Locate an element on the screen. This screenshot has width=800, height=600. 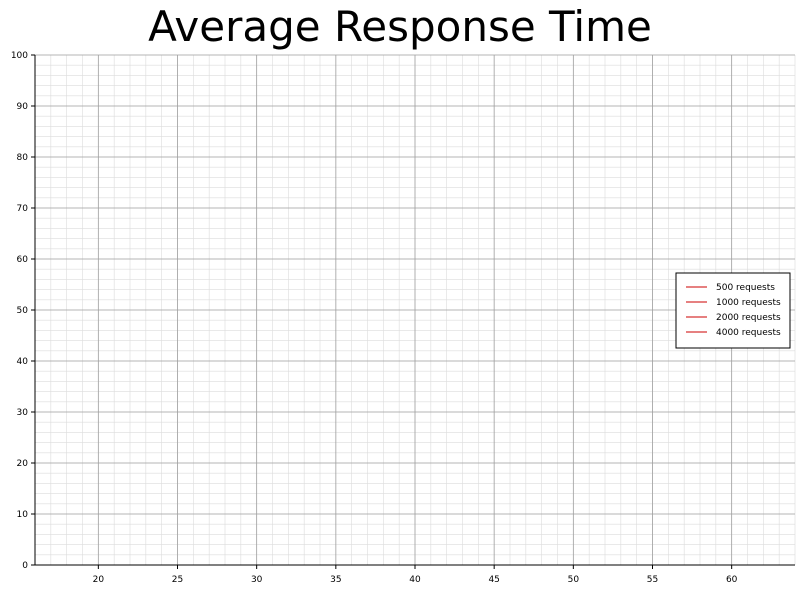
y-axis-ticks: 0 10 20 30 40 50 60 70 80 90 100 is located at coordinates (23, 311).